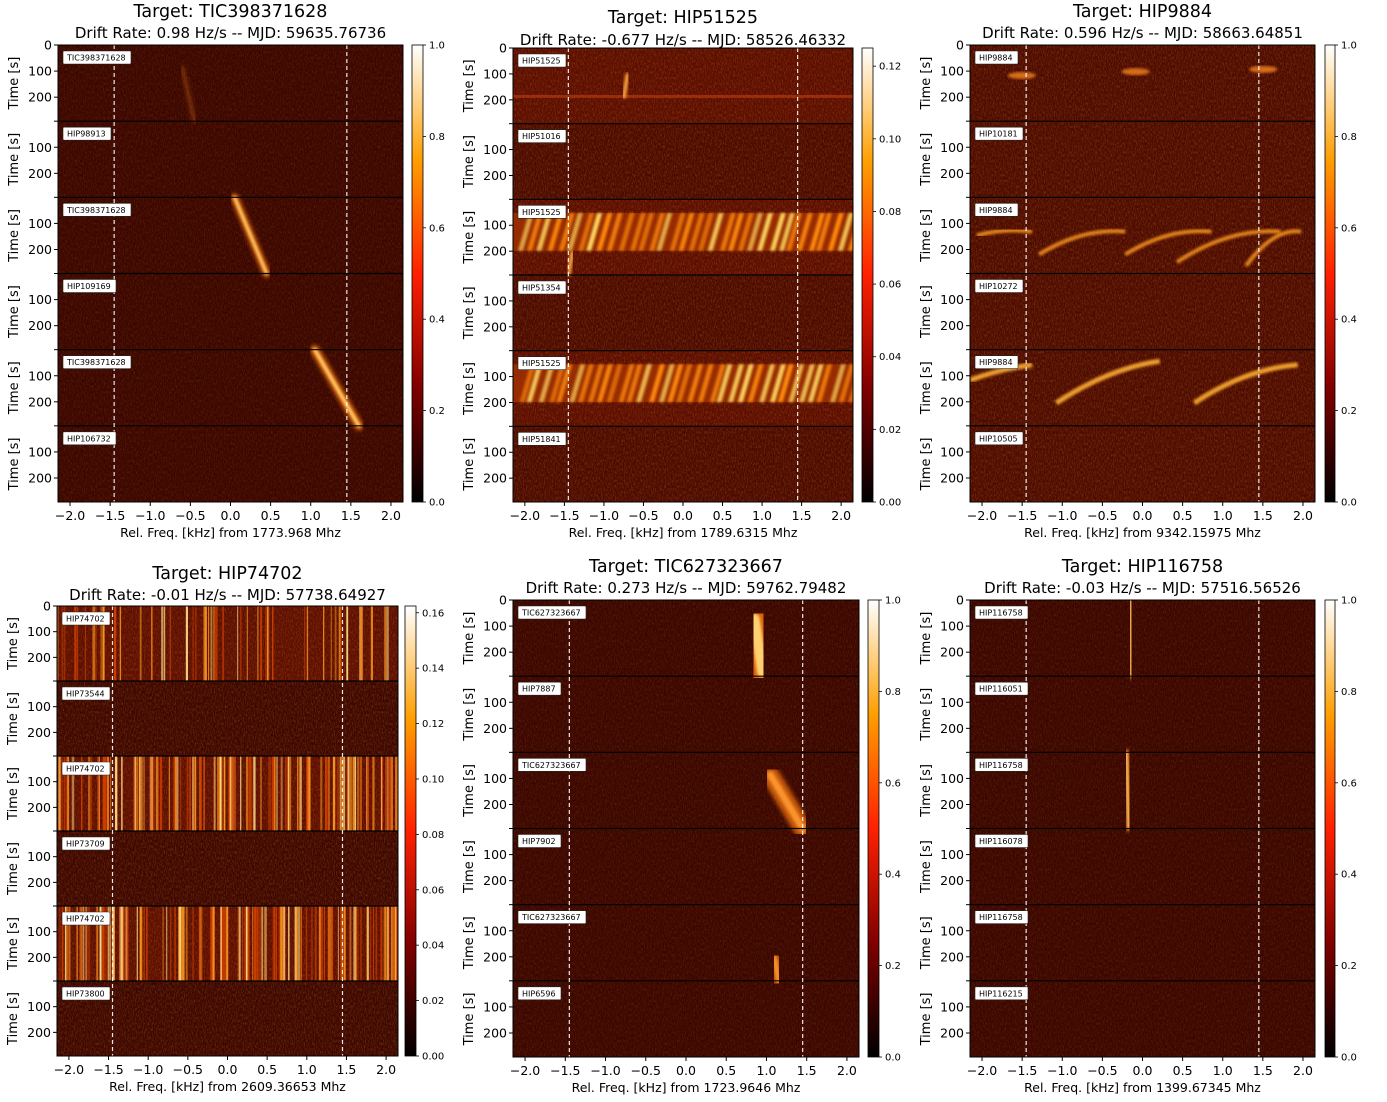 The image size is (1387, 1102). Describe the element at coordinates (231, 515) in the screenshot. I see `x-tick-label: 0.0` at that location.